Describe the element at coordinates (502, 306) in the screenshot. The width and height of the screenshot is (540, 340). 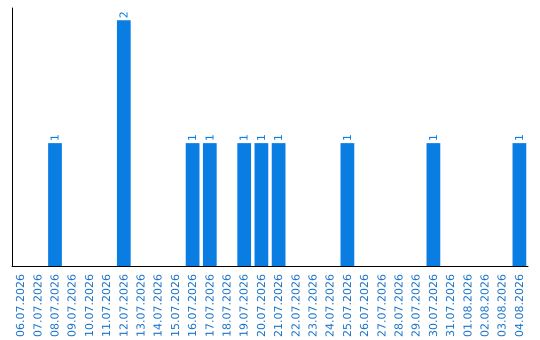
I see `x-tick-label: 03.08.2026` at that location.